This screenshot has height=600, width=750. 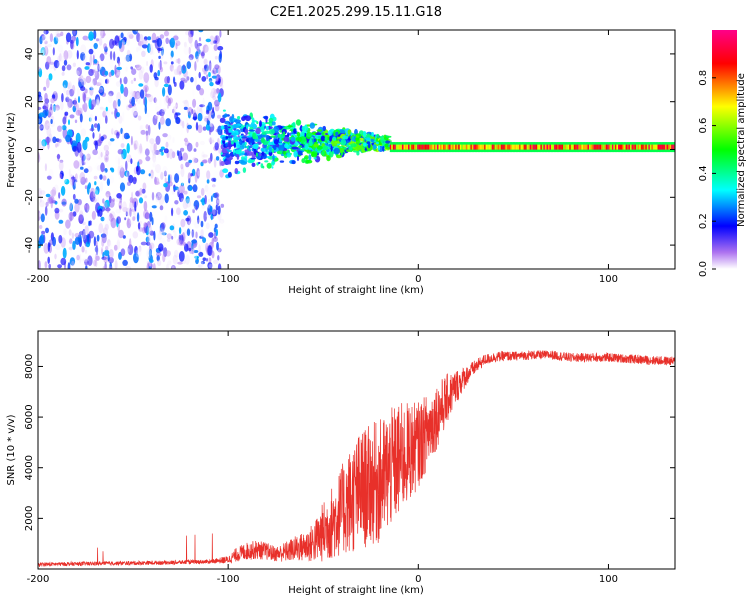 What do you see at coordinates (741, 150) in the screenshot?
I see `colorbar-label: Normalized spectral amplitude` at bounding box center [741, 150].